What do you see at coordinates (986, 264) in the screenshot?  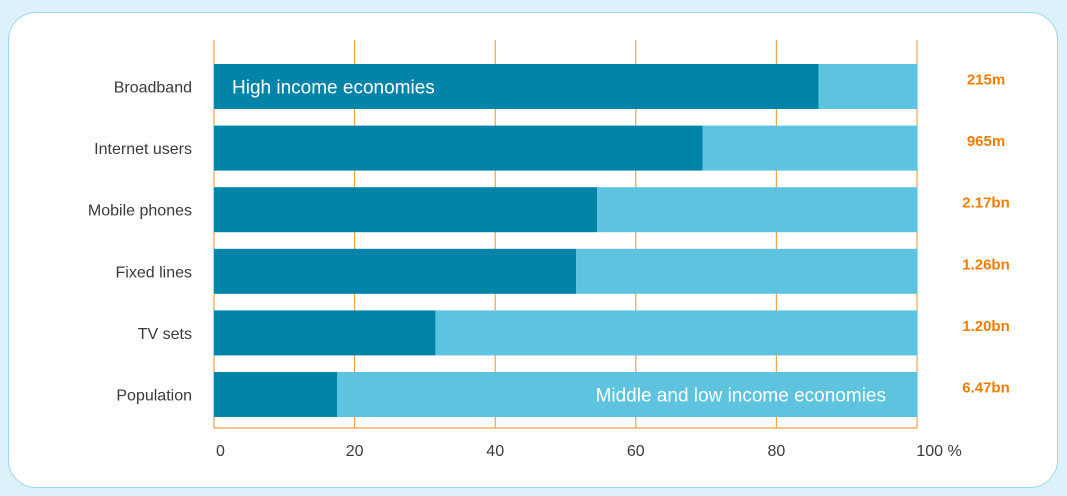 I see `total-label: 1.26bn` at bounding box center [986, 264].